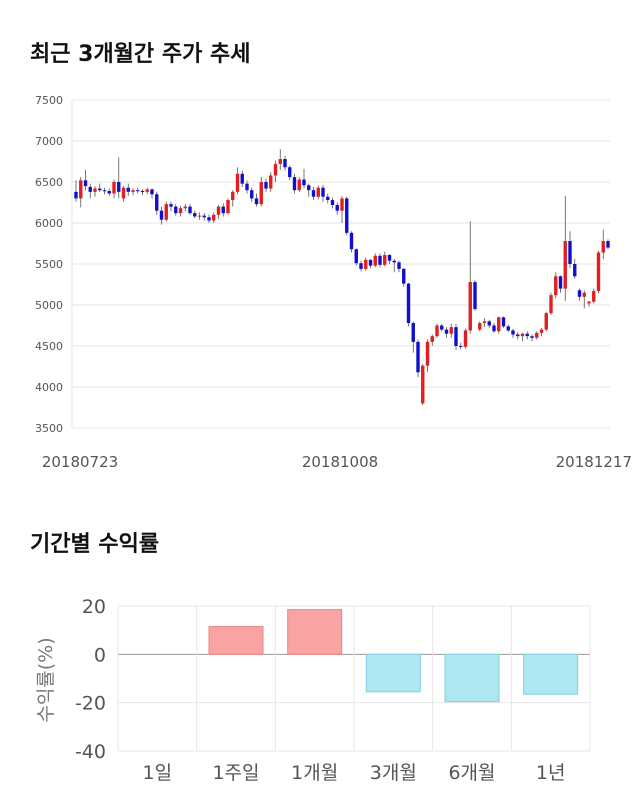 The width and height of the screenshot is (640, 810). I want to click on returns-y-tick-label: 0, so click(100, 655).